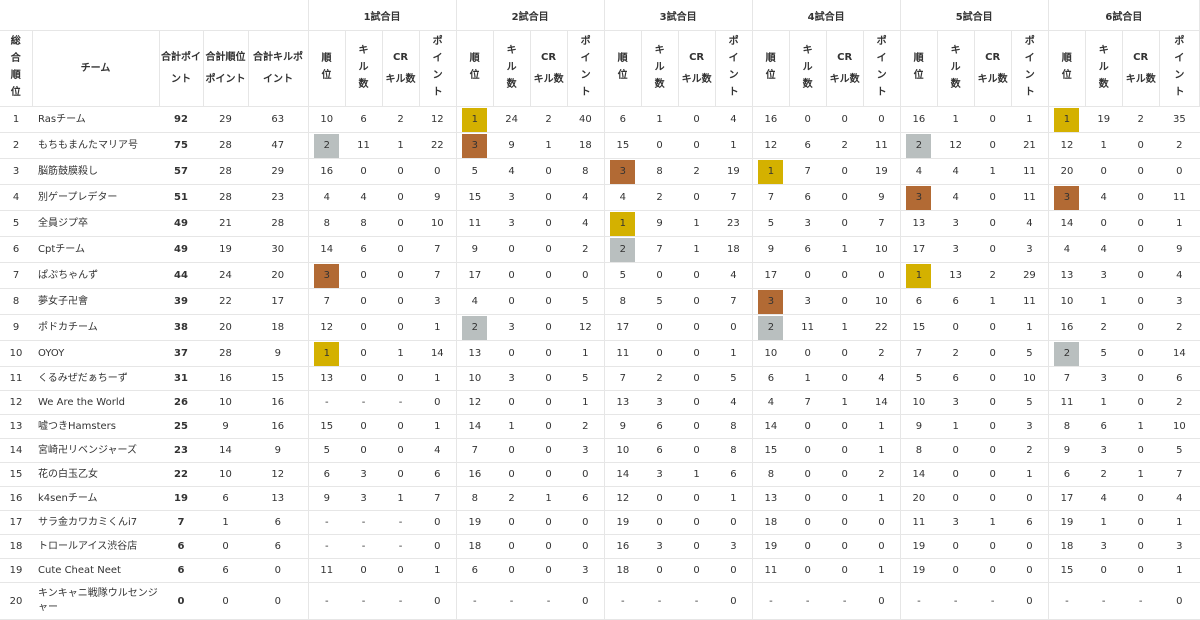 Image resolution: width=1200 pixels, height=620 pixels. What do you see at coordinates (181, 498) in the screenshot?
I see `total-points-cell: 19` at bounding box center [181, 498].